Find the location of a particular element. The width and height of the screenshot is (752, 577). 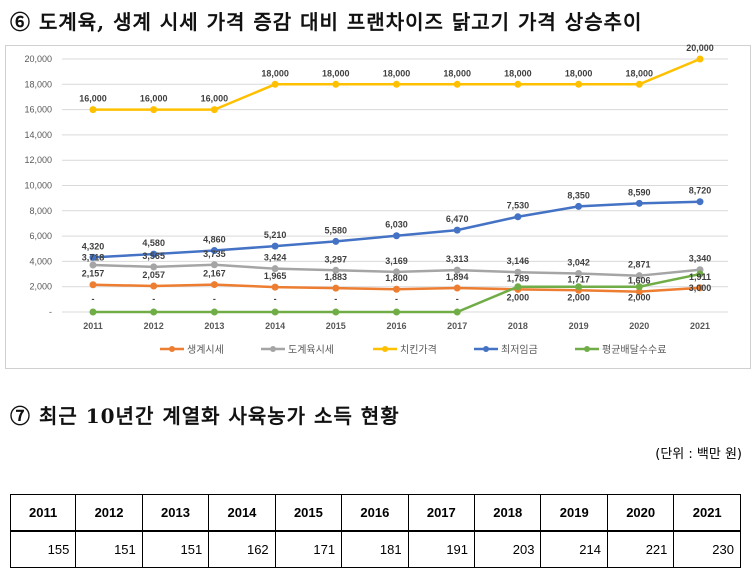

data-label: 3,042 is located at coordinates (578, 263).